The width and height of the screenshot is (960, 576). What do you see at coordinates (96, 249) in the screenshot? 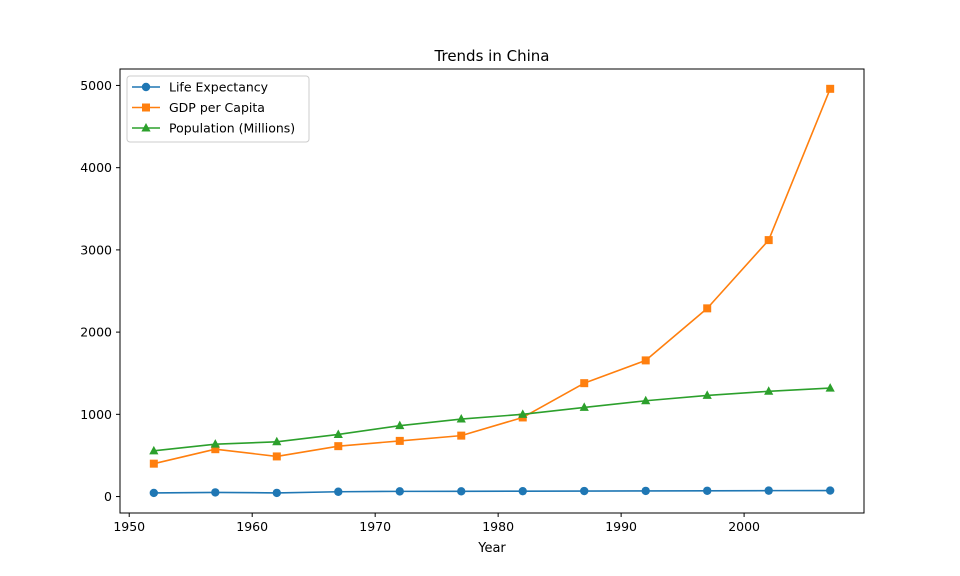
I see `y-tick-label: 3000` at bounding box center [96, 249].